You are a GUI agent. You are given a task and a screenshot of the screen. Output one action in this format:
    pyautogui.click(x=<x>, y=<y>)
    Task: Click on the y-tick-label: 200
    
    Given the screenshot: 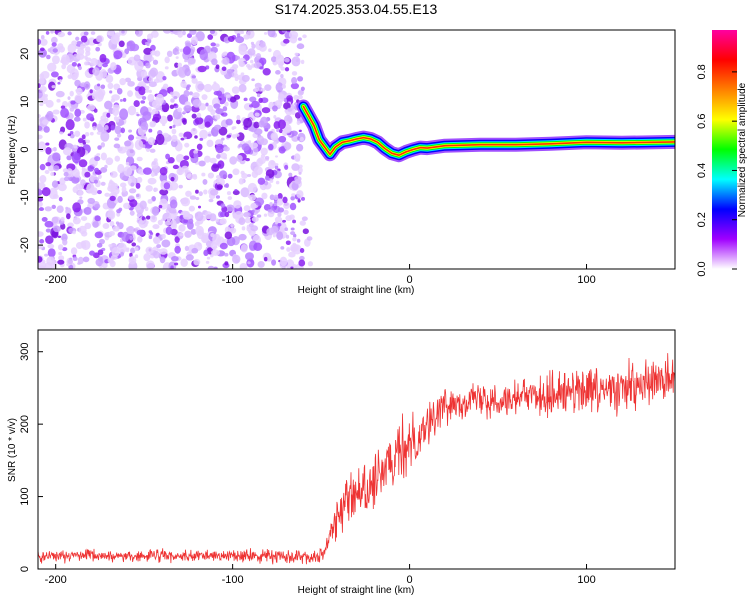 What is the action you would take?
    pyautogui.click(x=25, y=424)
    